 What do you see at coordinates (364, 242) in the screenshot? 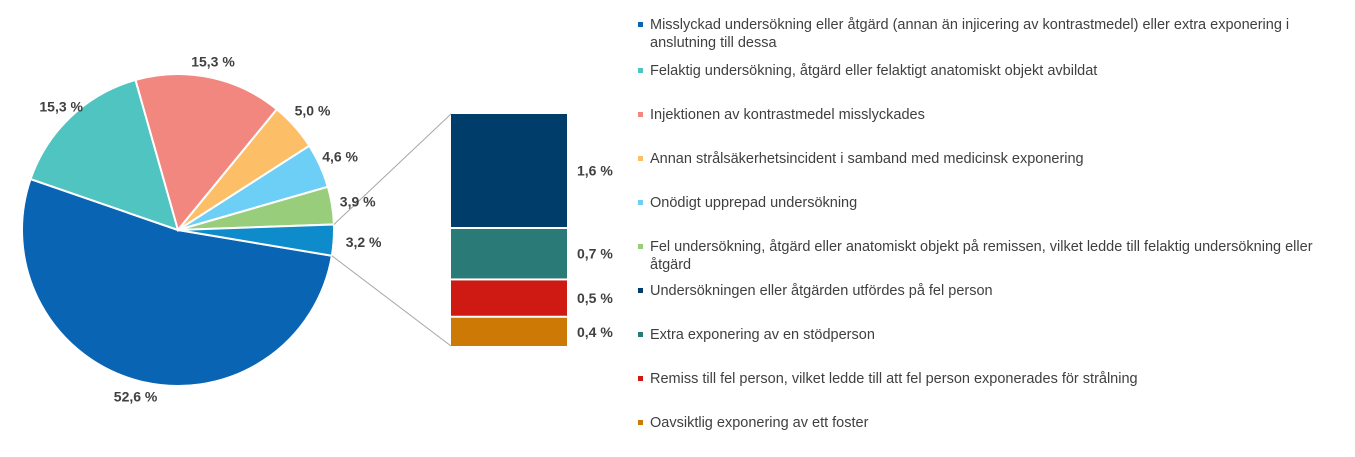
I see `pie-slice-label-6: 3,2 %` at bounding box center [364, 242].